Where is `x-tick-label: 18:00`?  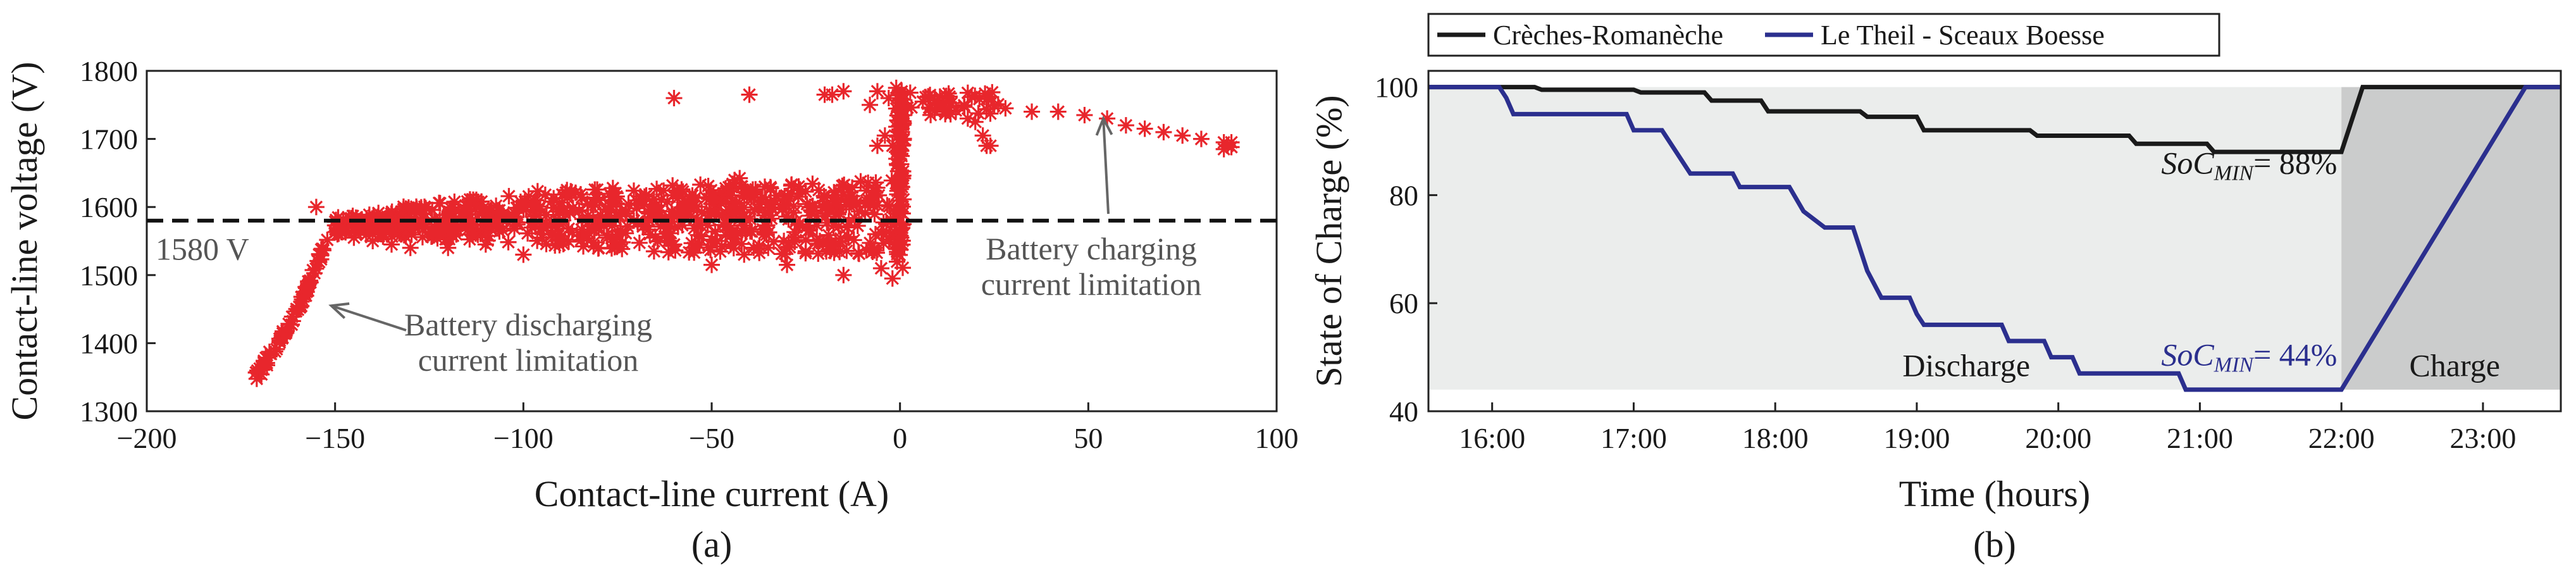 x-tick-label: 18:00 is located at coordinates (1776, 438).